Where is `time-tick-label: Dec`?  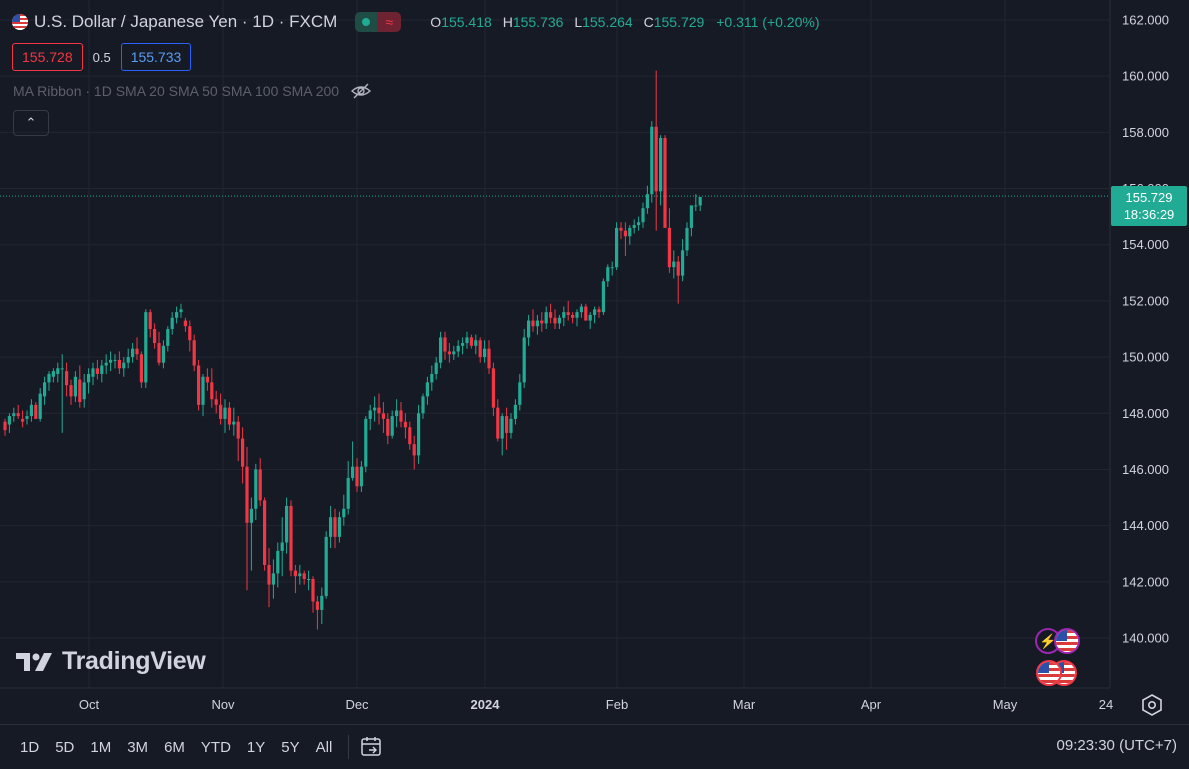
time-tick-label: Dec is located at coordinates (357, 704).